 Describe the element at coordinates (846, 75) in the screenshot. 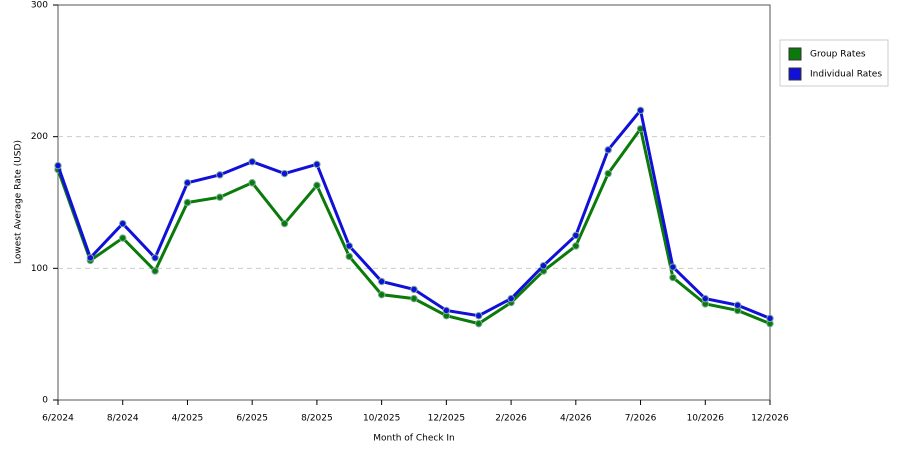

I see `legend-label: Individual Rates` at that location.